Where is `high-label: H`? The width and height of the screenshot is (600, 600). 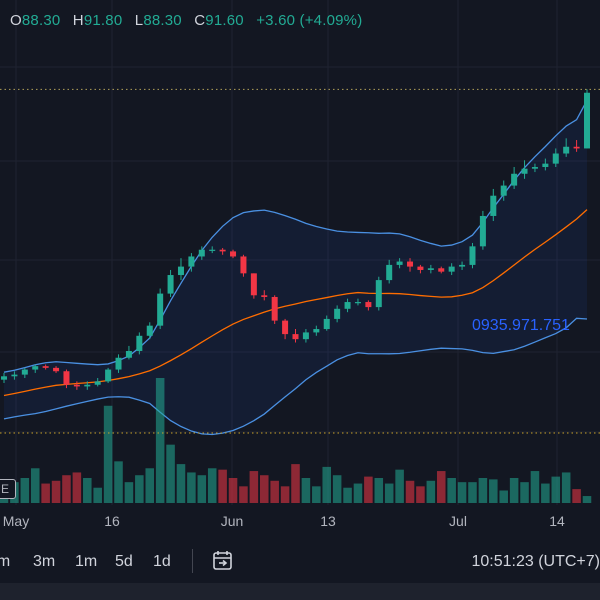 high-label: H is located at coordinates (78, 20).